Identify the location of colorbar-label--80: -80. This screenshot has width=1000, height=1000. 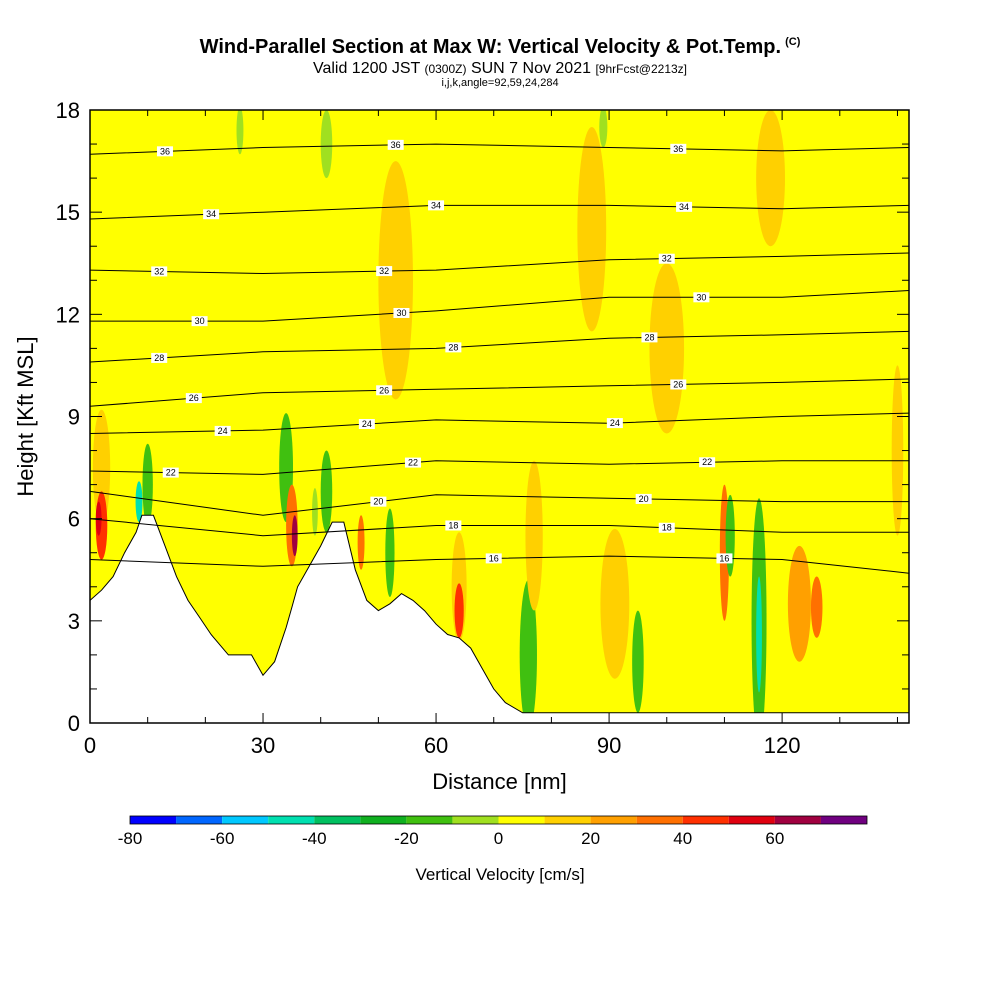
(130, 838).